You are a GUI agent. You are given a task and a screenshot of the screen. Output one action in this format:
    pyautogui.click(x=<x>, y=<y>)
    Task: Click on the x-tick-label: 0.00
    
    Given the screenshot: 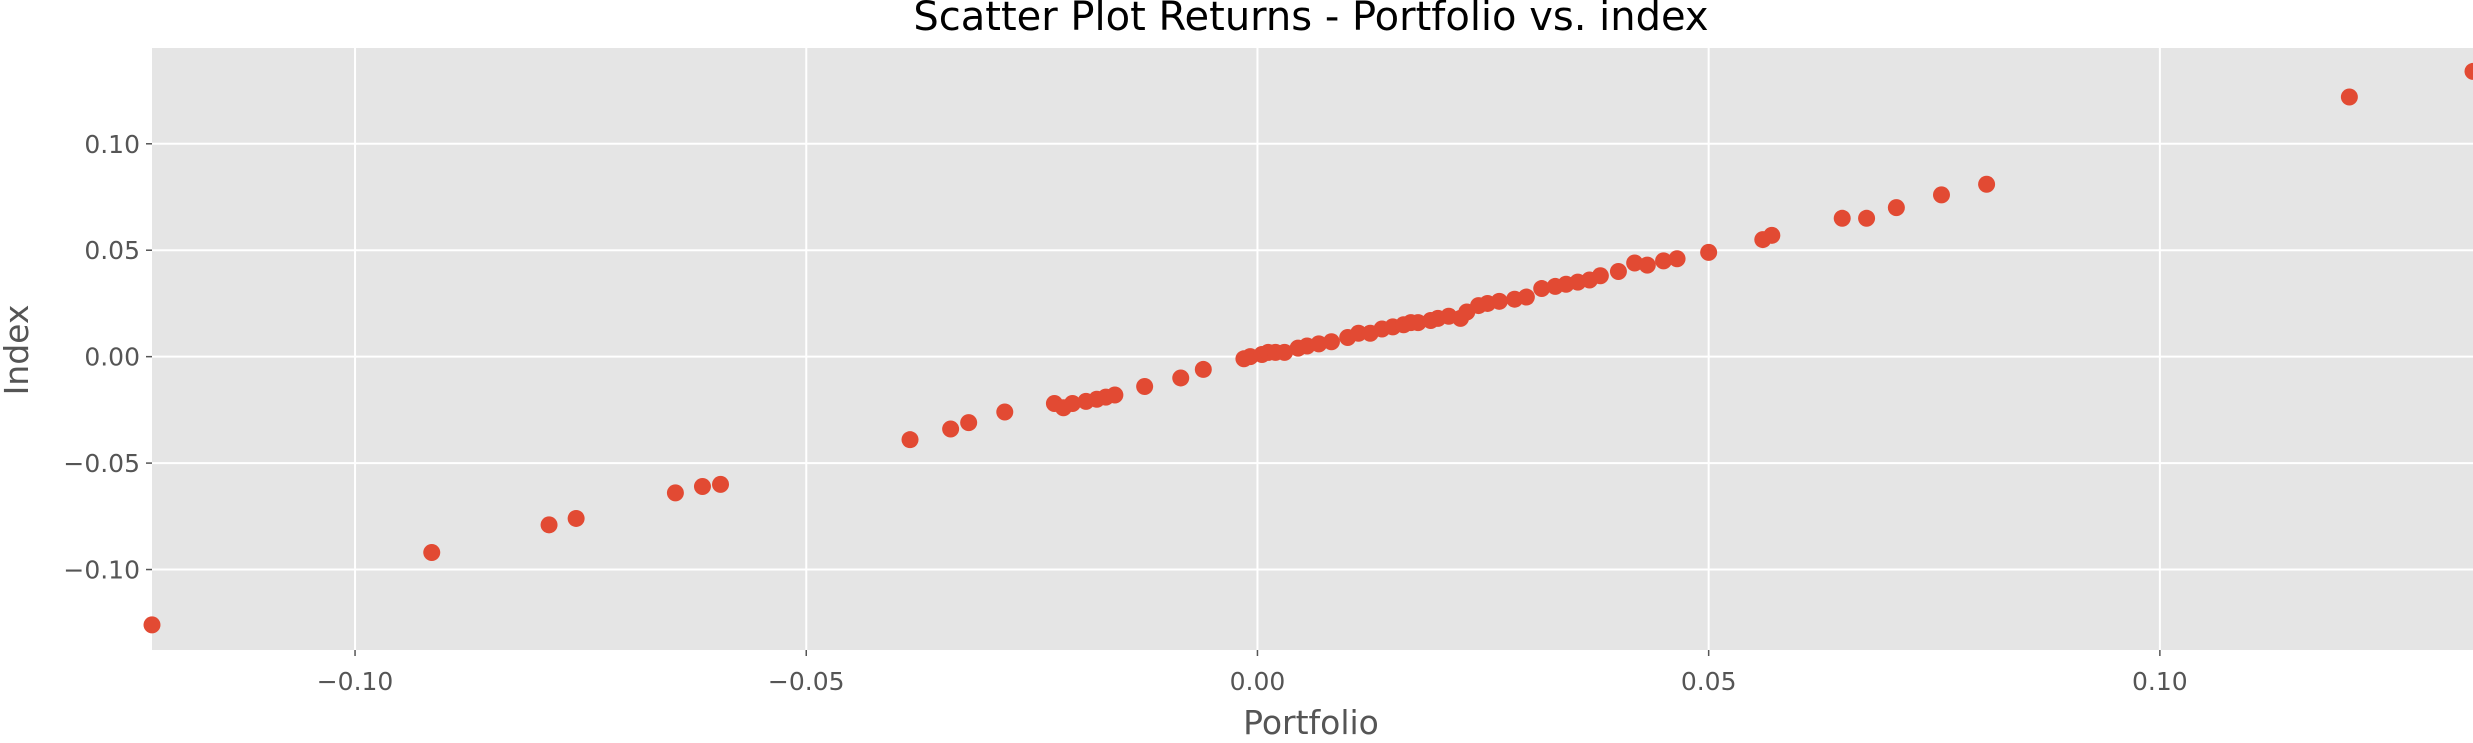 What is the action you would take?
    pyautogui.click(x=1258, y=681)
    